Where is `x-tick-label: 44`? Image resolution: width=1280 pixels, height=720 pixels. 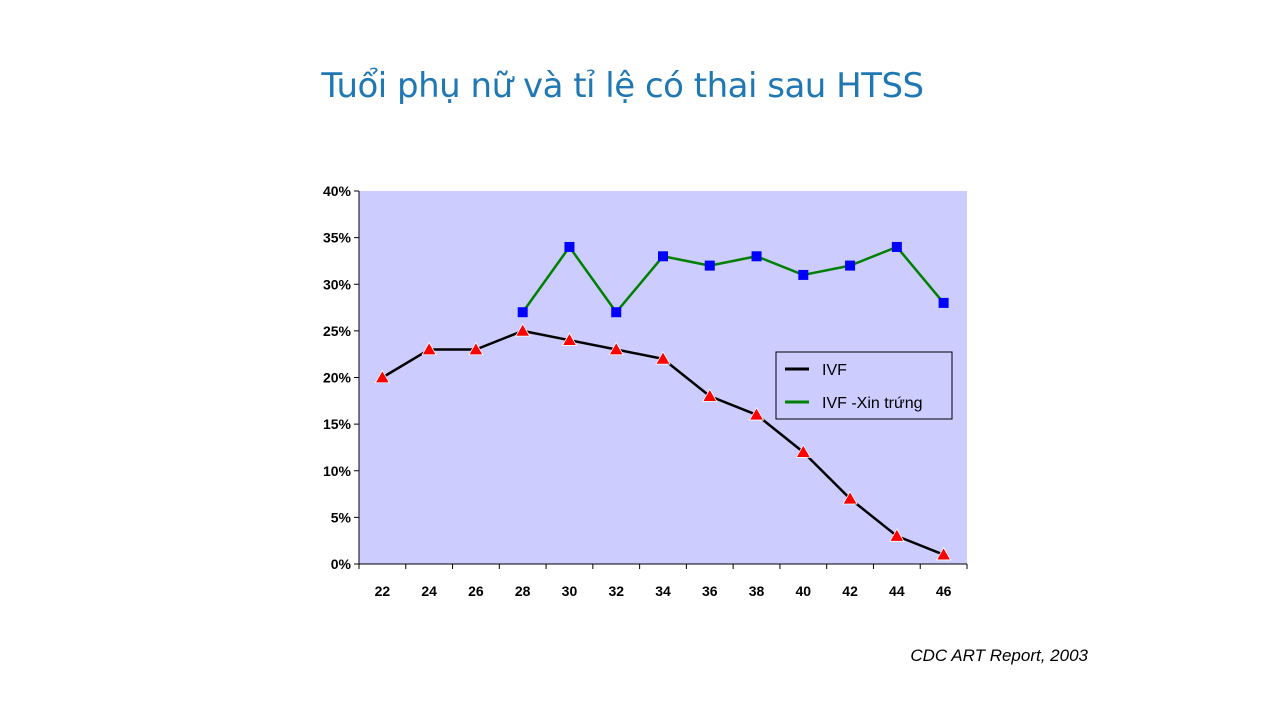
x-tick-label: 44 is located at coordinates (897, 591).